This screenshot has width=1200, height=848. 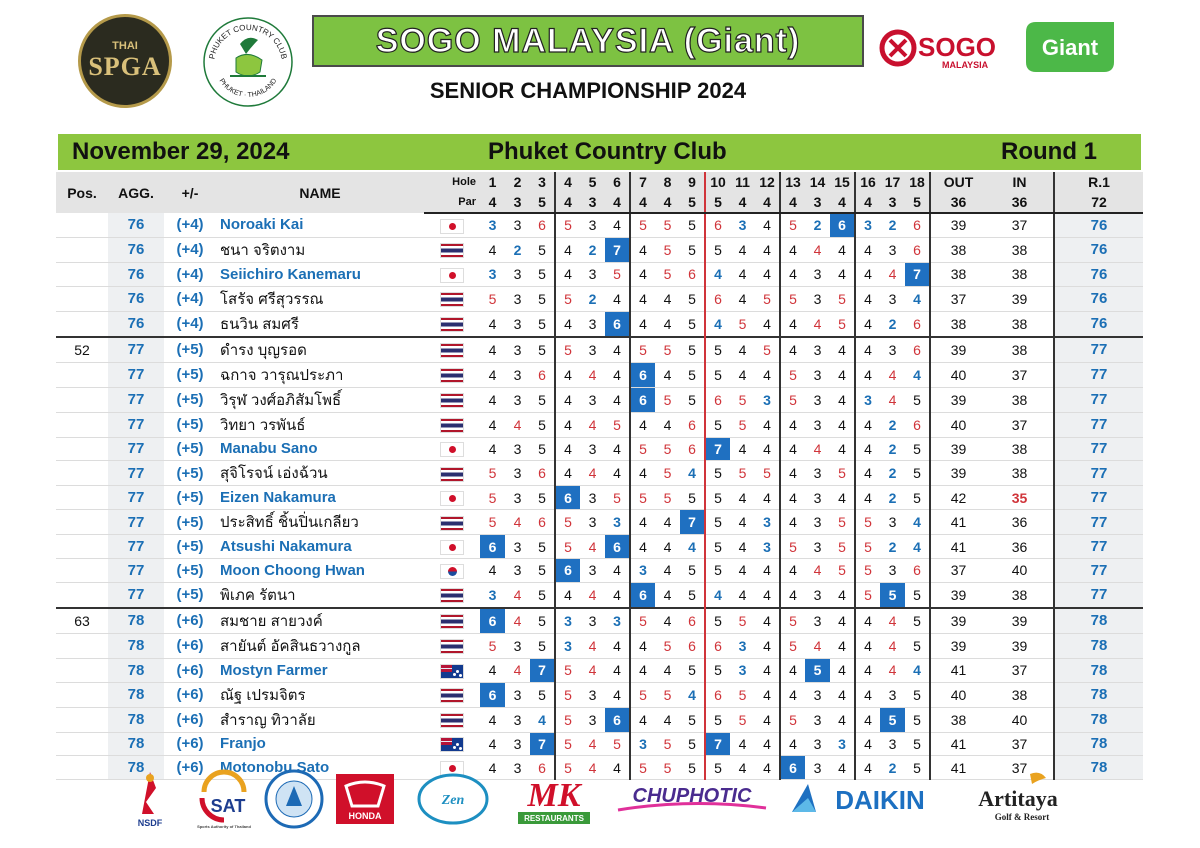 I want to click on round-total: 77, so click(x=1098, y=570).